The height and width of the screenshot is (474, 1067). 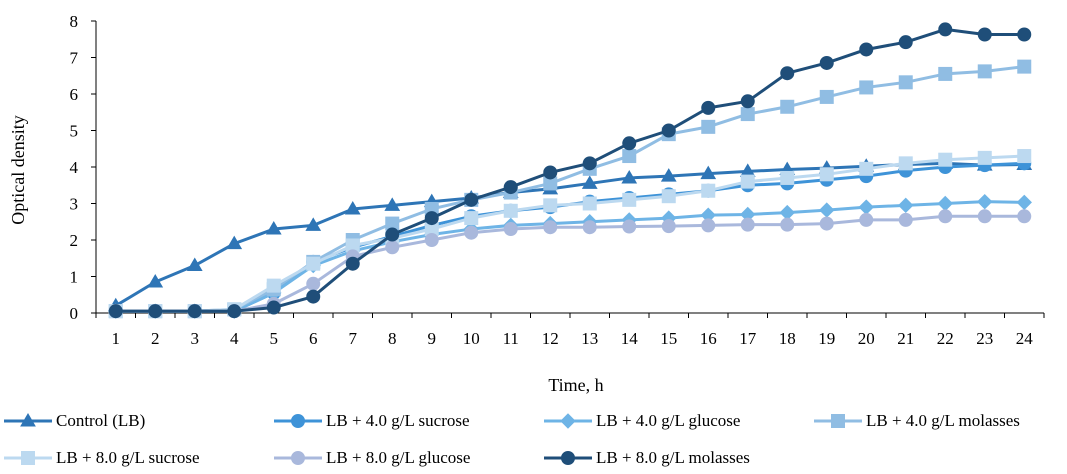 I want to click on x-tick-label: 4, so click(x=234, y=338).